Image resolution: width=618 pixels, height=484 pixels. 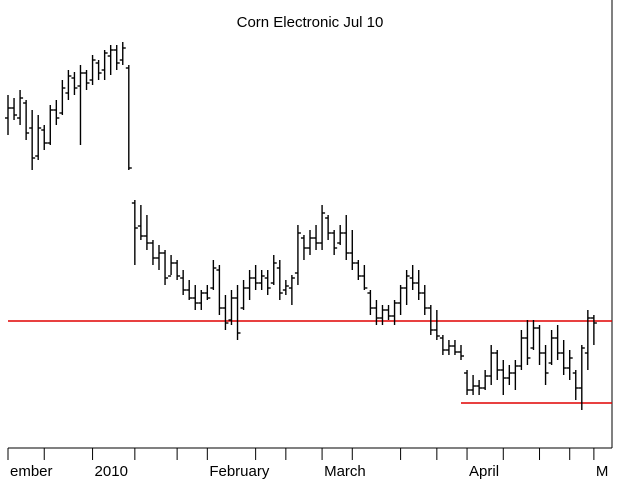 I want to click on x-tick-label: 2010, so click(x=111, y=471).